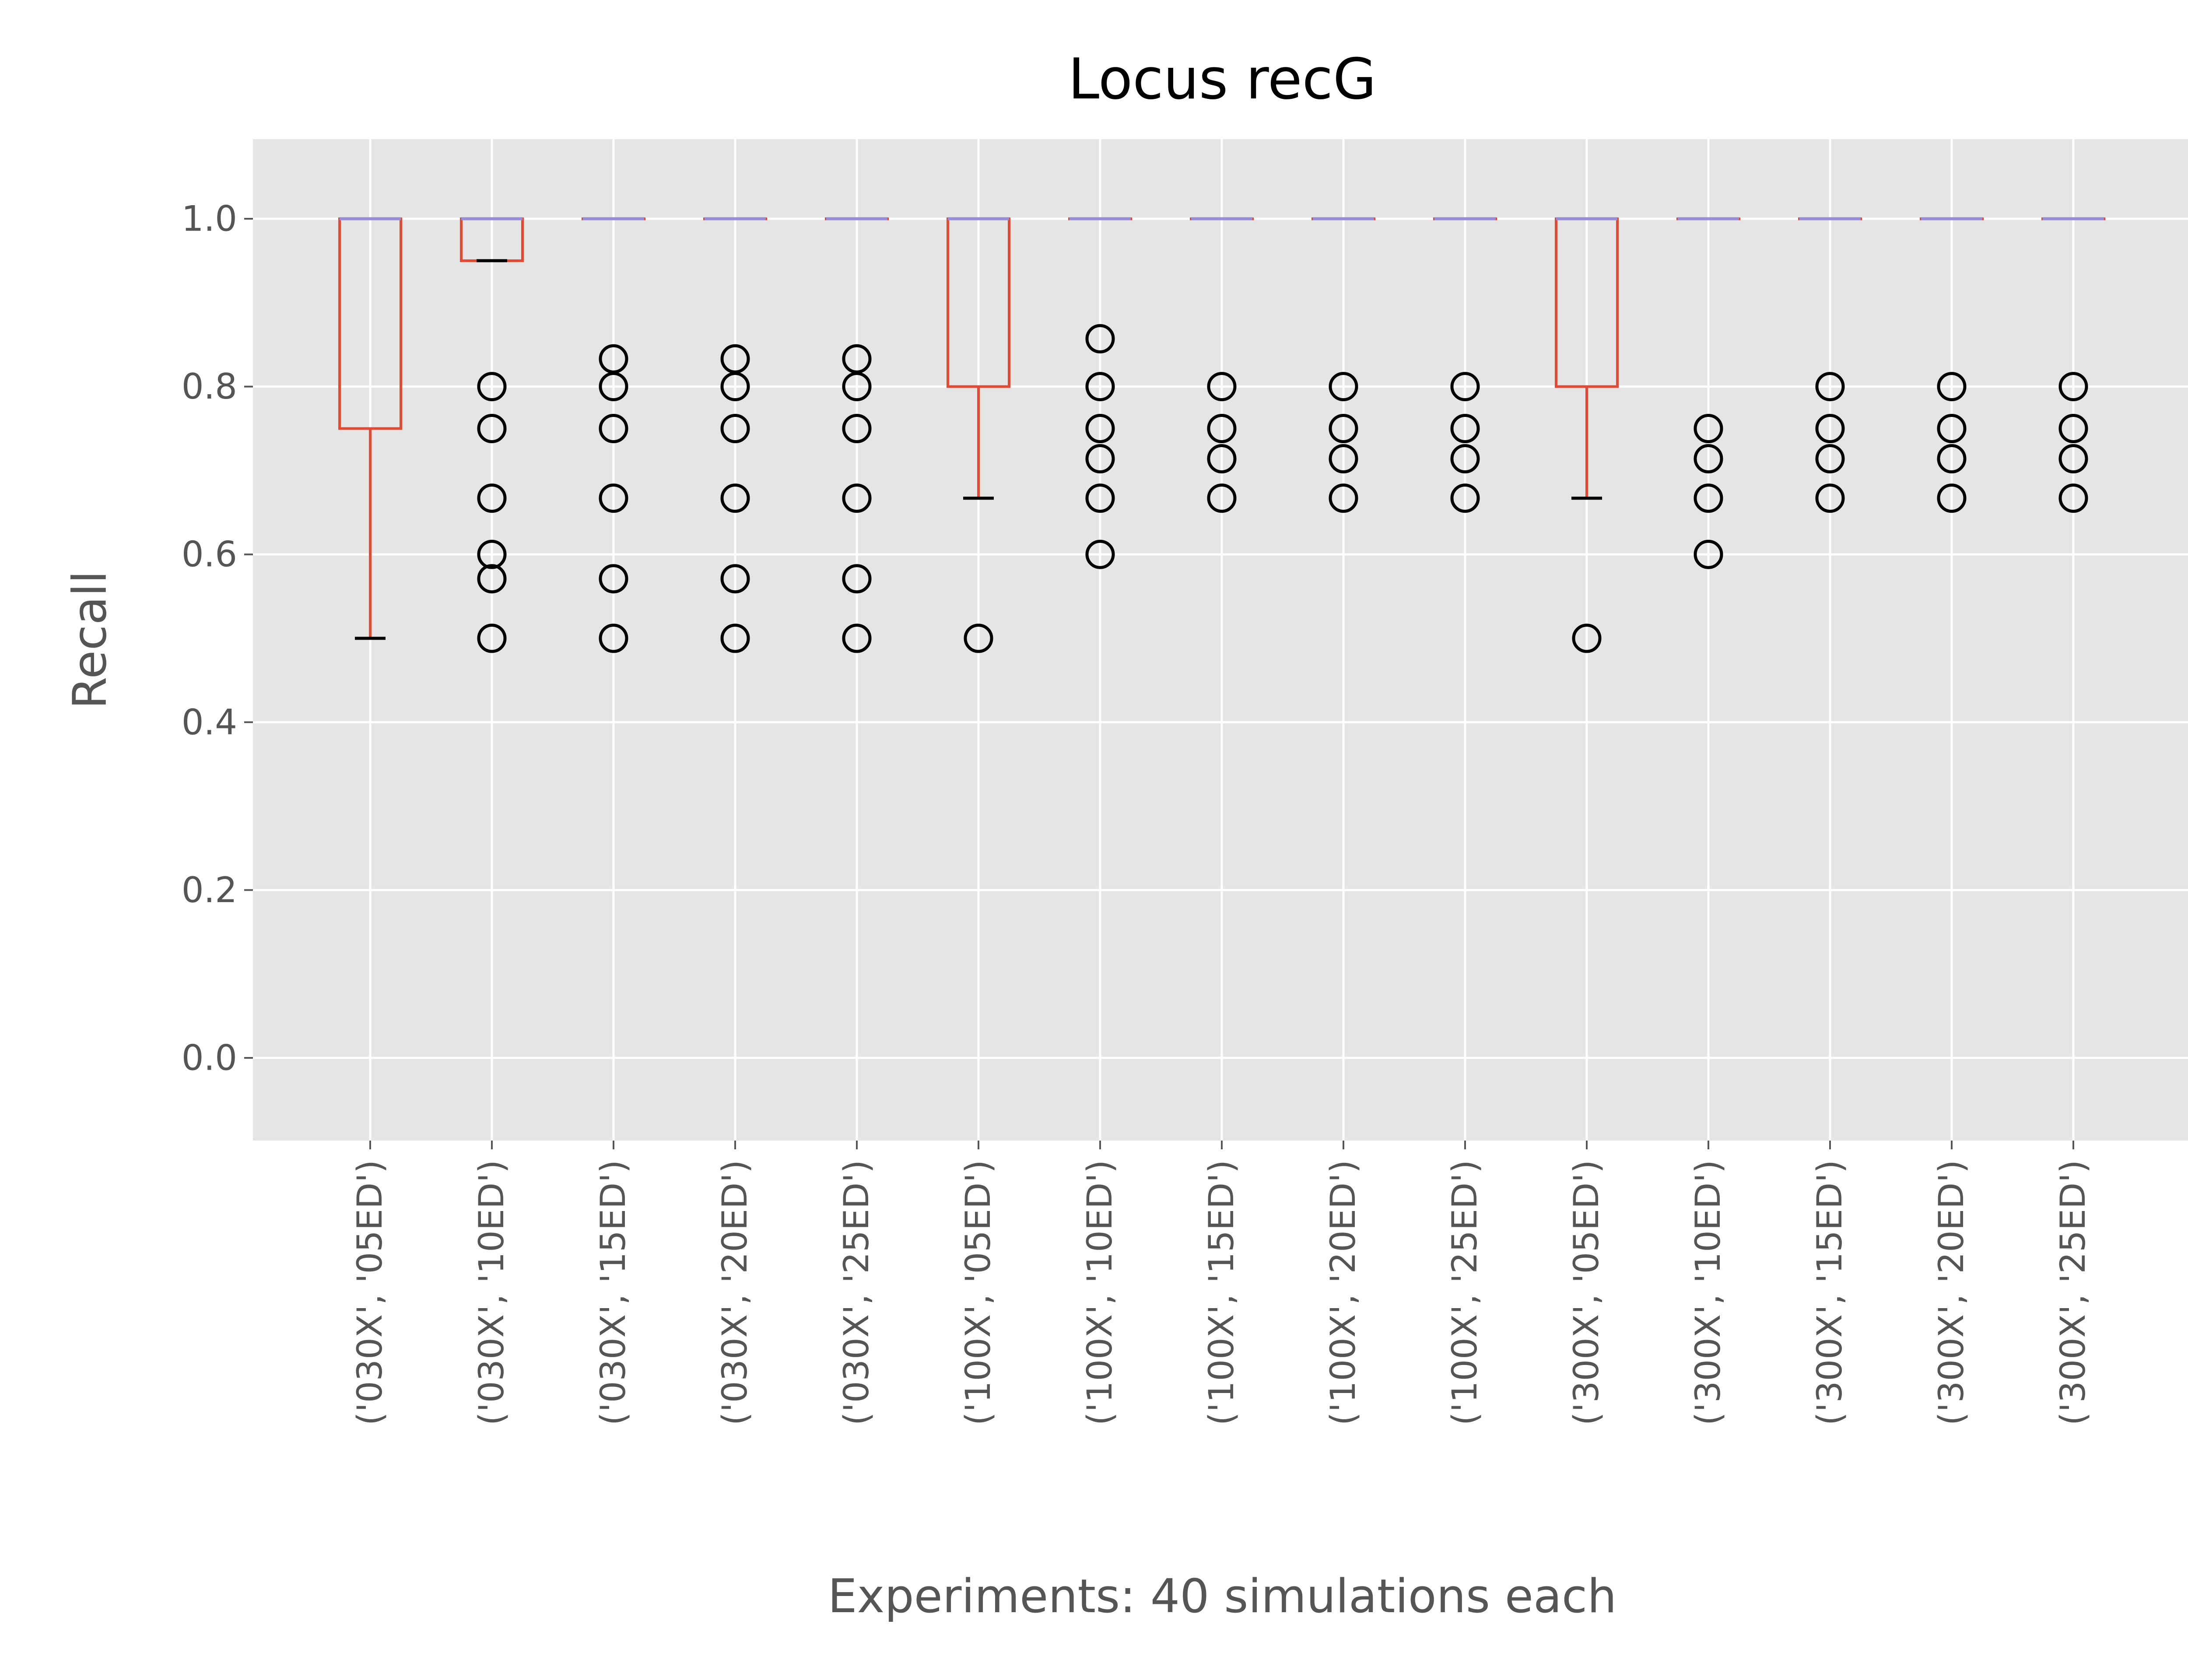 This screenshot has height=1680, width=2188. Describe the element at coordinates (209, 1058) in the screenshot. I see `y-tick-label: 0.0` at that location.